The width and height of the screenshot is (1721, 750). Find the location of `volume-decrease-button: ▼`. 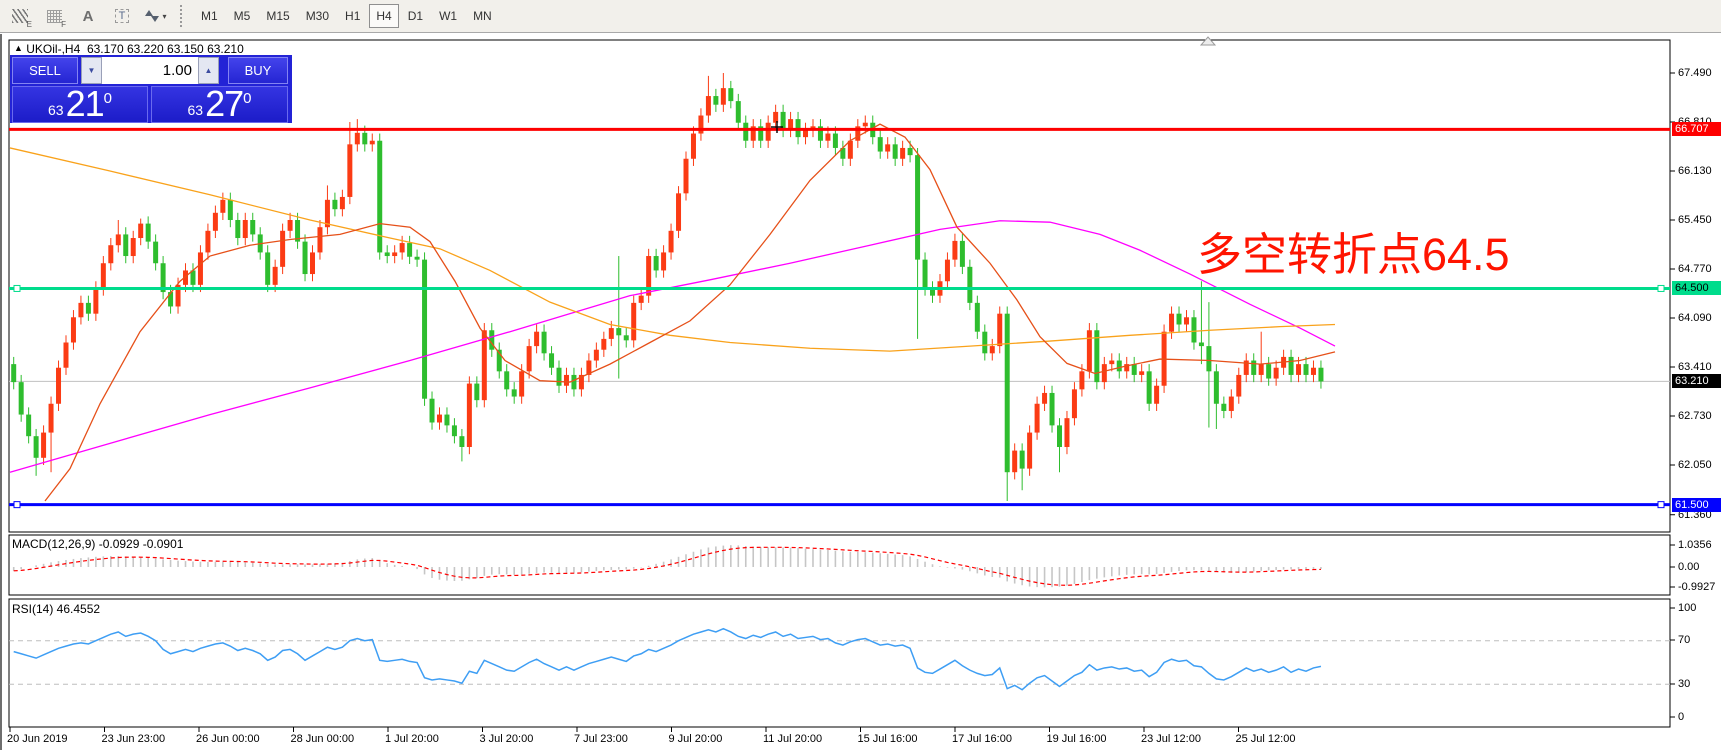

volume-decrease-button: ▼ is located at coordinates (91, 70).